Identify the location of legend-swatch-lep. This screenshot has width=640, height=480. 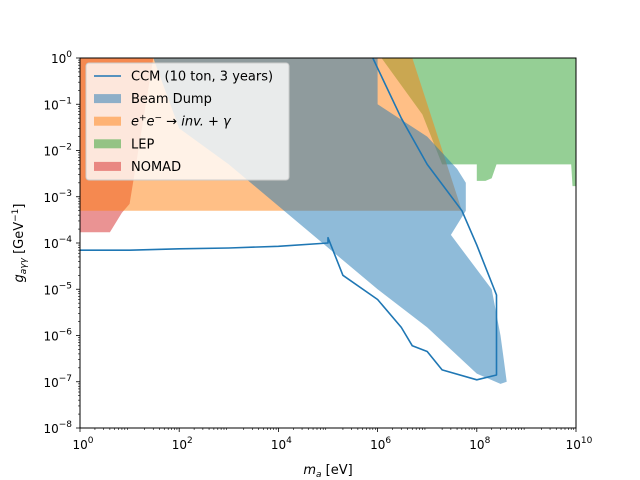
(107, 144).